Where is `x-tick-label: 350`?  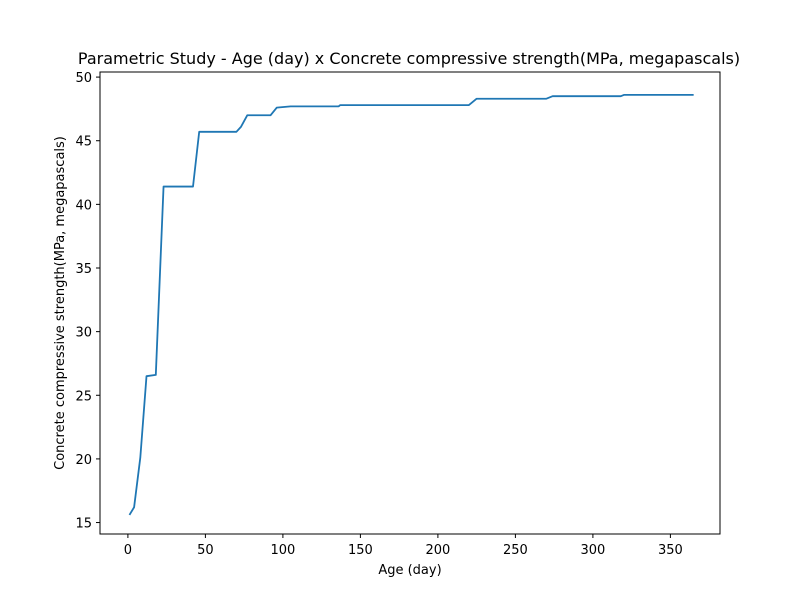
x-tick-label: 350 is located at coordinates (670, 550).